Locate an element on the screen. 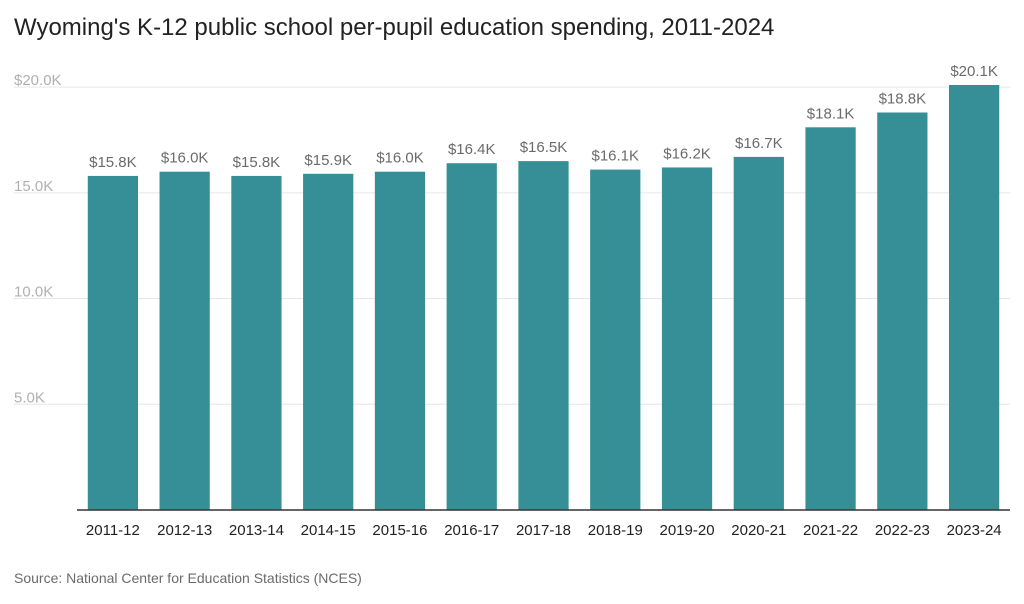 This screenshot has height=604, width=1024. y-tick-label: $20.0K is located at coordinates (38, 80).